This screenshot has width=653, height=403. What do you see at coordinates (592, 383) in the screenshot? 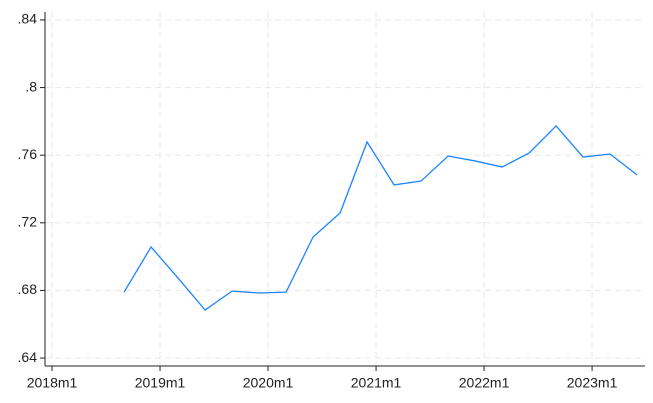
I see `x-tick-label: 2023m1` at bounding box center [592, 383].